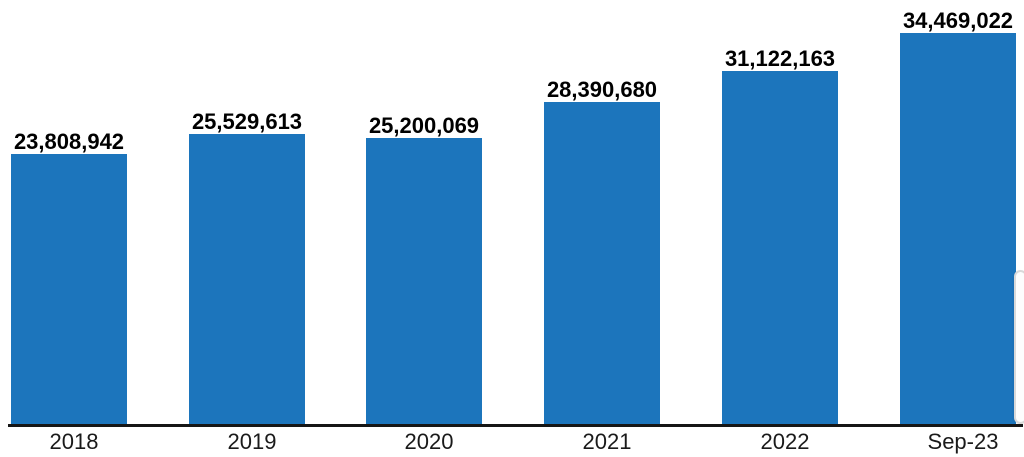  Describe the element at coordinates (429, 441) in the screenshot. I see `x-tick-label-2020: 2020` at that location.